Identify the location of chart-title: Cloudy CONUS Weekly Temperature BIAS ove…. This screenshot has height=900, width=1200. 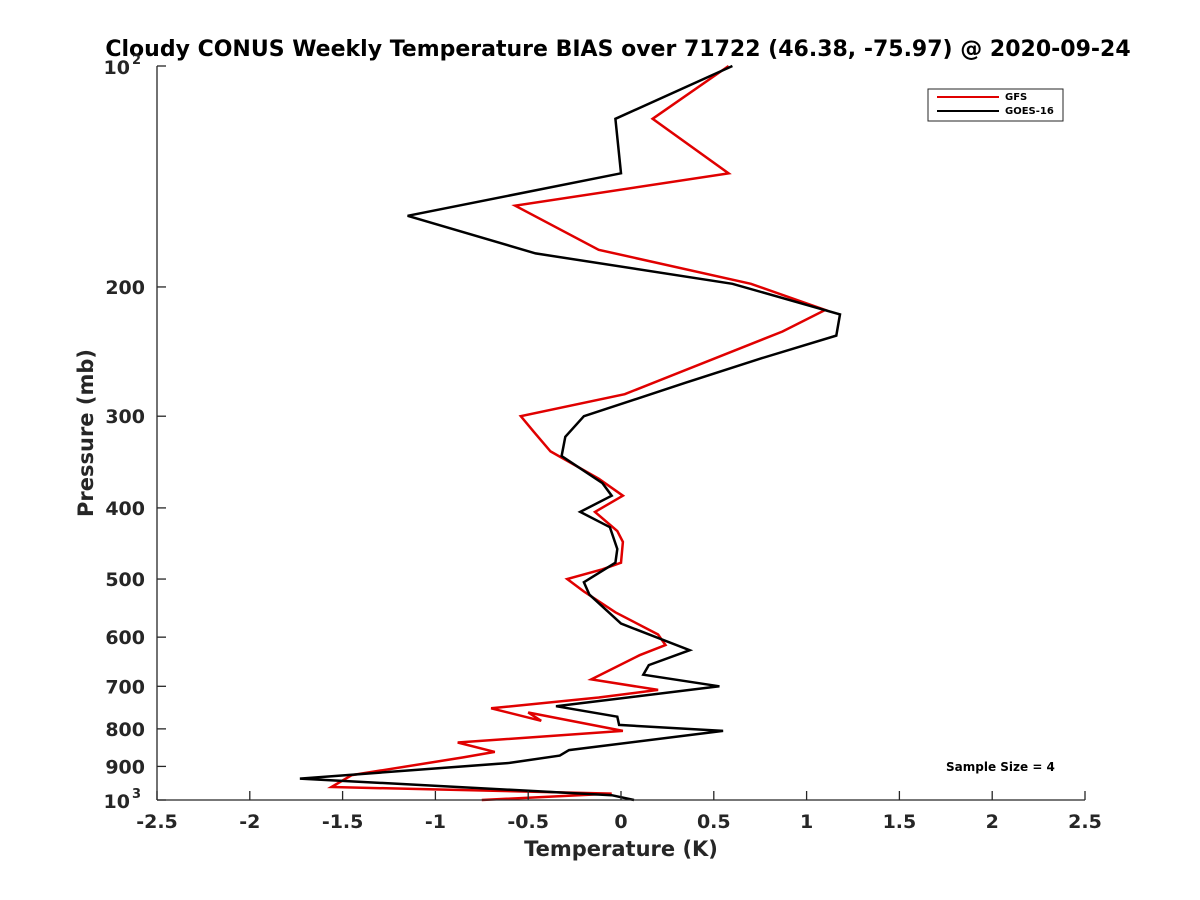
(617, 49).